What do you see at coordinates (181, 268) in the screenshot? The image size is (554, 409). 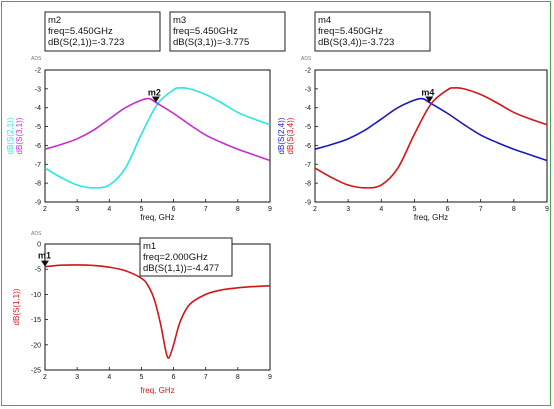 I see `marker-readout-line: dB(S(1,1))=-4.477` at bounding box center [181, 268].